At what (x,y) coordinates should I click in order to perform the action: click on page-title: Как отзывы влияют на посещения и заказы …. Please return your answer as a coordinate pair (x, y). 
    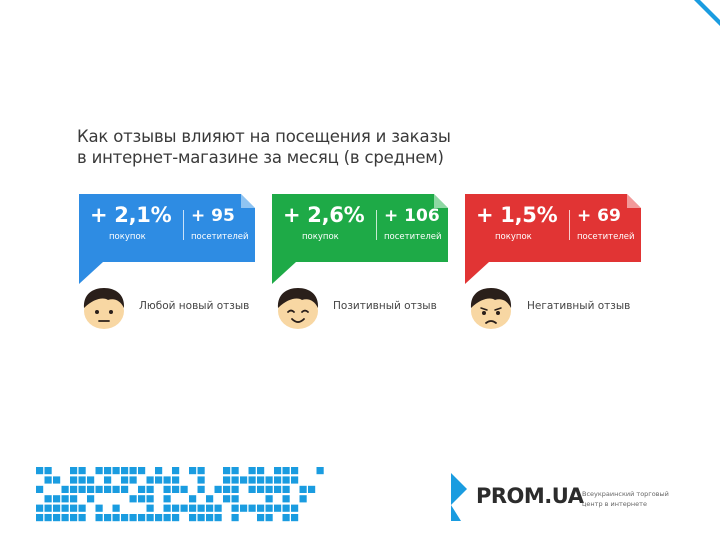
    Looking at the image, I should click on (277, 147).